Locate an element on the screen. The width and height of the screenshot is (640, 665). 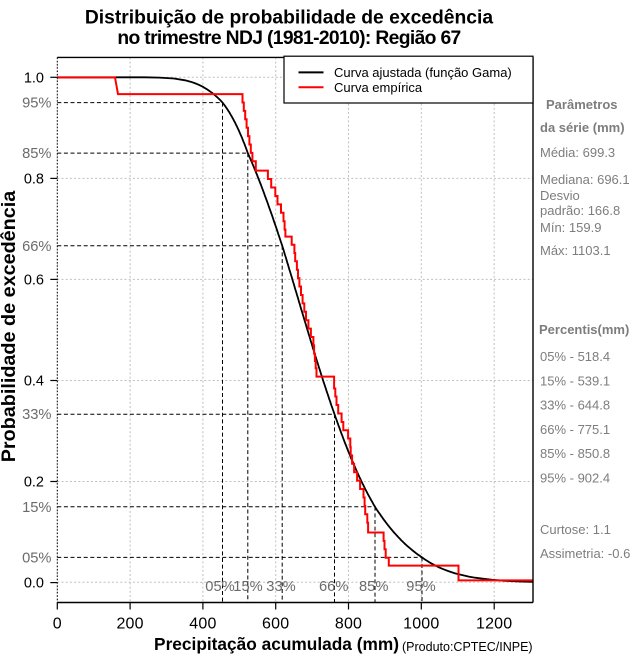
svg-text: 66% - 775.1 is located at coordinates (575, 429).